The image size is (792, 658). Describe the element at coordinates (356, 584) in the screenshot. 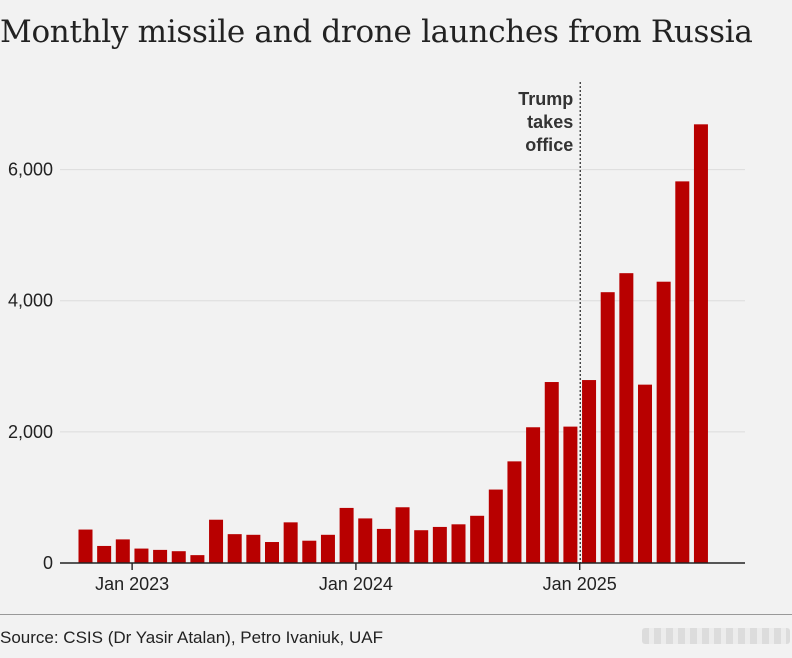

I see `x-tick-label: Jan 2024` at that location.